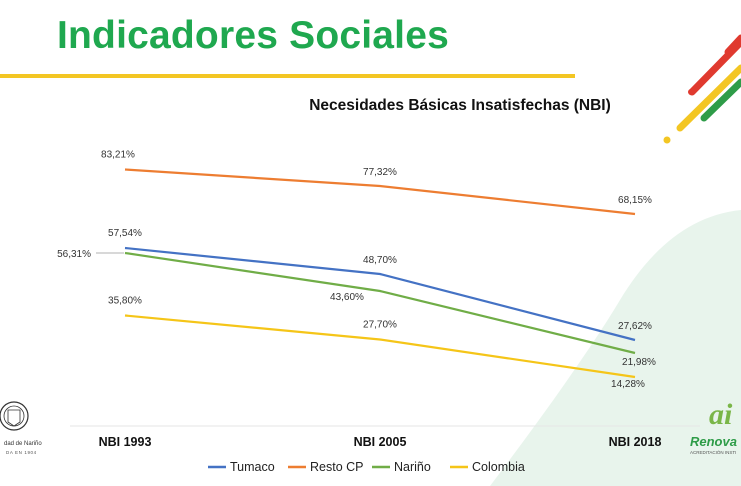 The image size is (741, 486). Describe the element at coordinates (380, 260) in the screenshot. I see `data-label-tumaco-2: 48,70%` at that location.